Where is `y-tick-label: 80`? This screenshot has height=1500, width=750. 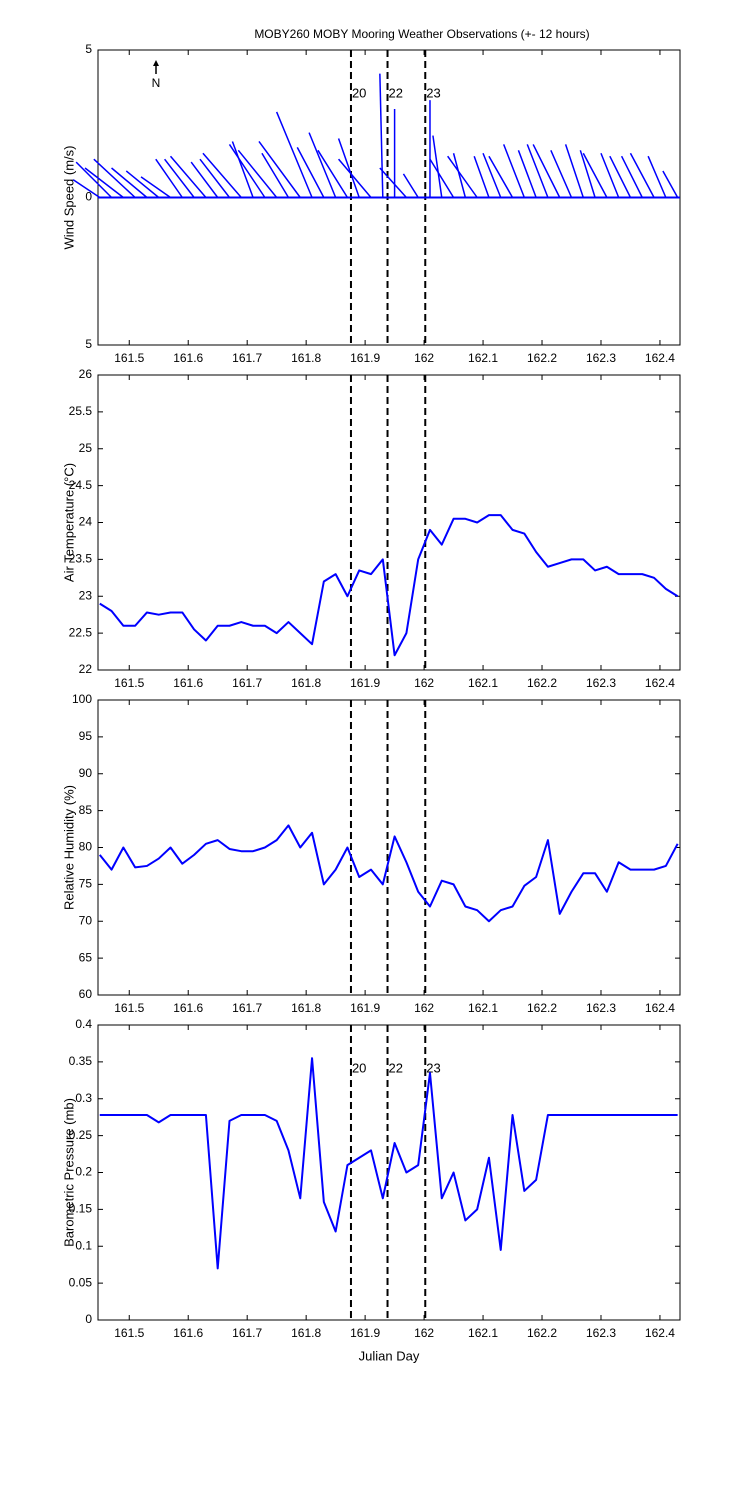
y-tick-label: 80 is located at coordinates (86, 847).